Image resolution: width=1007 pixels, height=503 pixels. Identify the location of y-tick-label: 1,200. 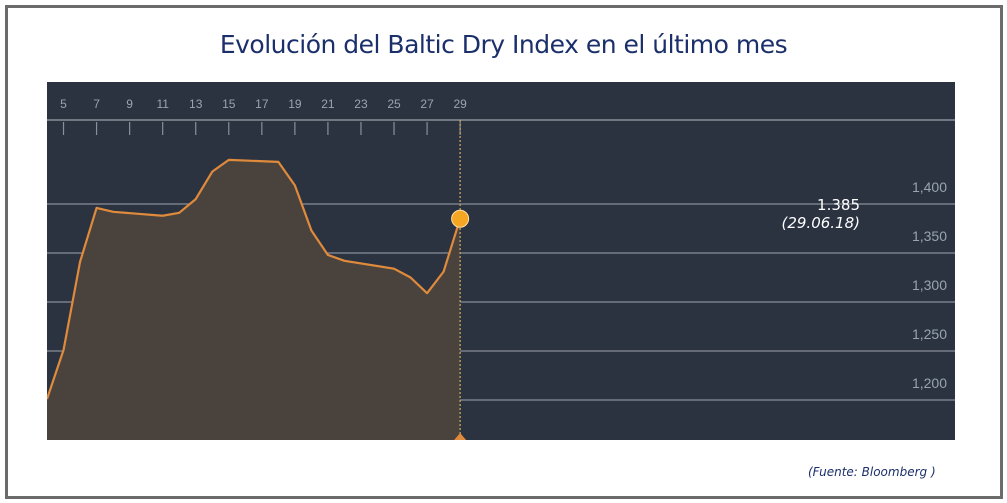
(929, 383).